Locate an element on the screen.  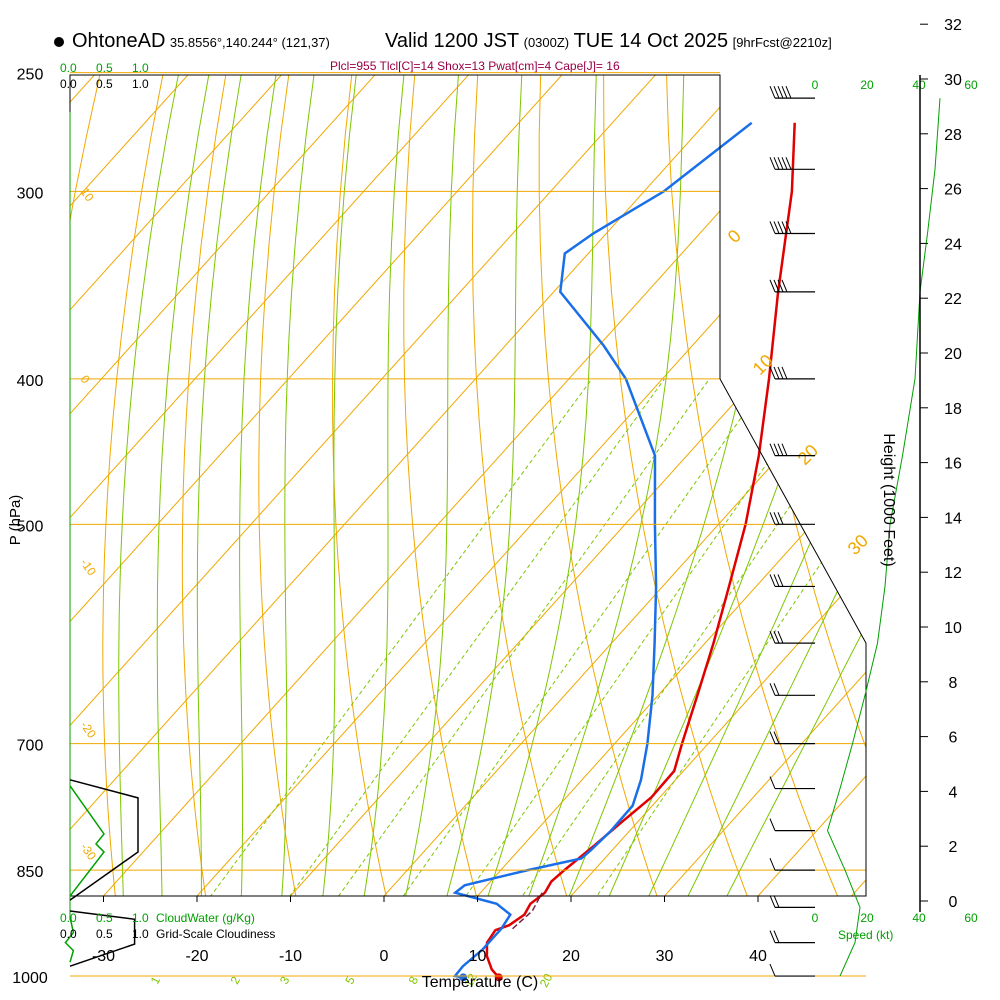
temp-tick-label: -10 is located at coordinates (290, 956).